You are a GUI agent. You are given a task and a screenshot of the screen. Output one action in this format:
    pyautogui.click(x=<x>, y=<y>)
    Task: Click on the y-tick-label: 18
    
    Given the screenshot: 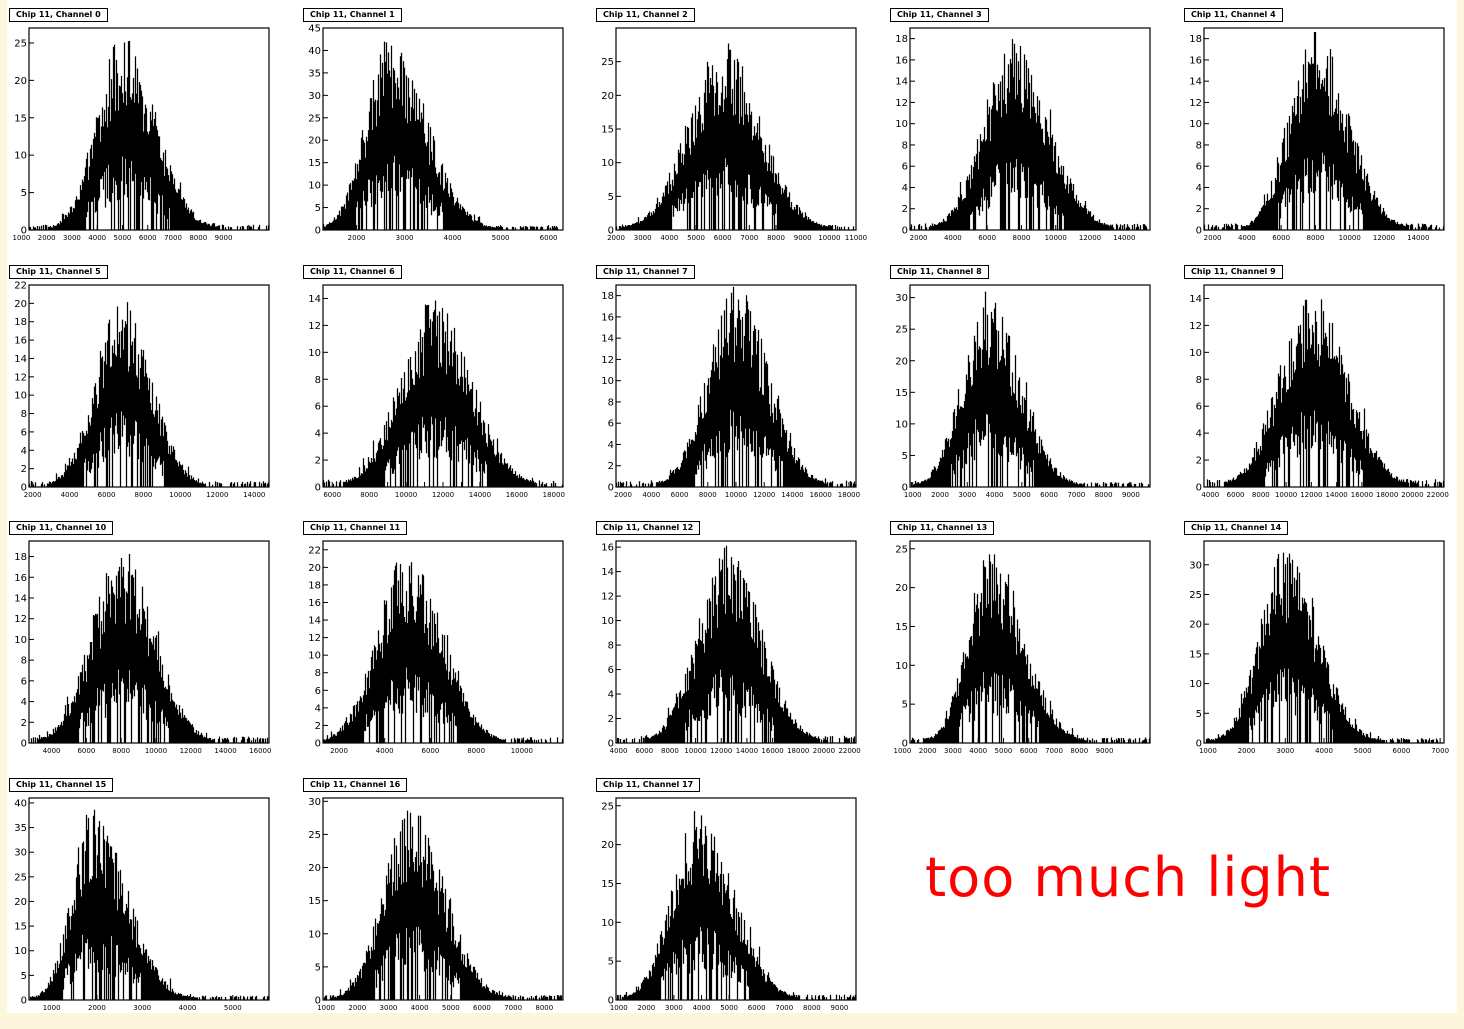 What is the action you would take?
    pyautogui.click(x=1195, y=39)
    